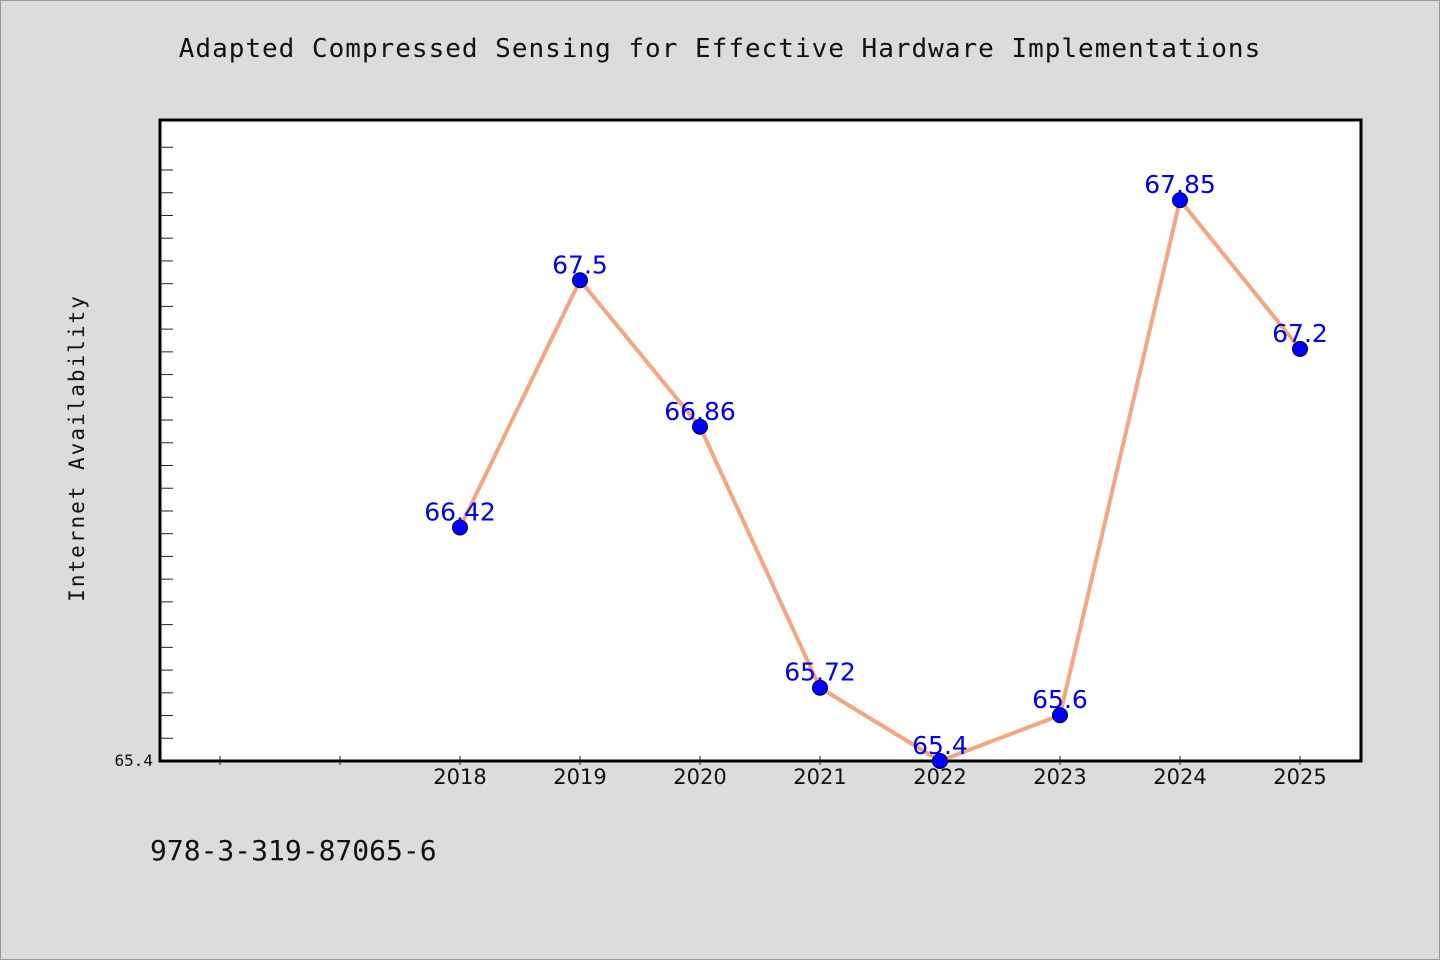 The width and height of the screenshot is (1440, 960). I want to click on data-label: 67.2, so click(1300, 333).